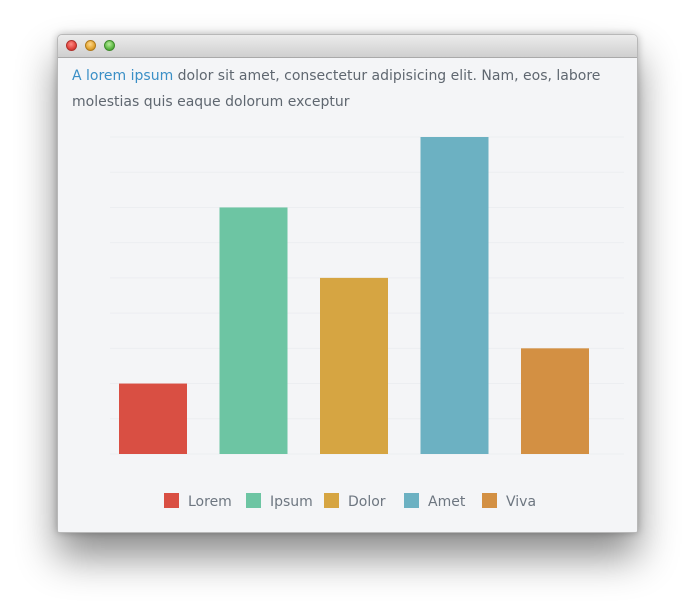 The image size is (693, 611). What do you see at coordinates (555, 401) in the screenshot?
I see `bar-viva` at bounding box center [555, 401].